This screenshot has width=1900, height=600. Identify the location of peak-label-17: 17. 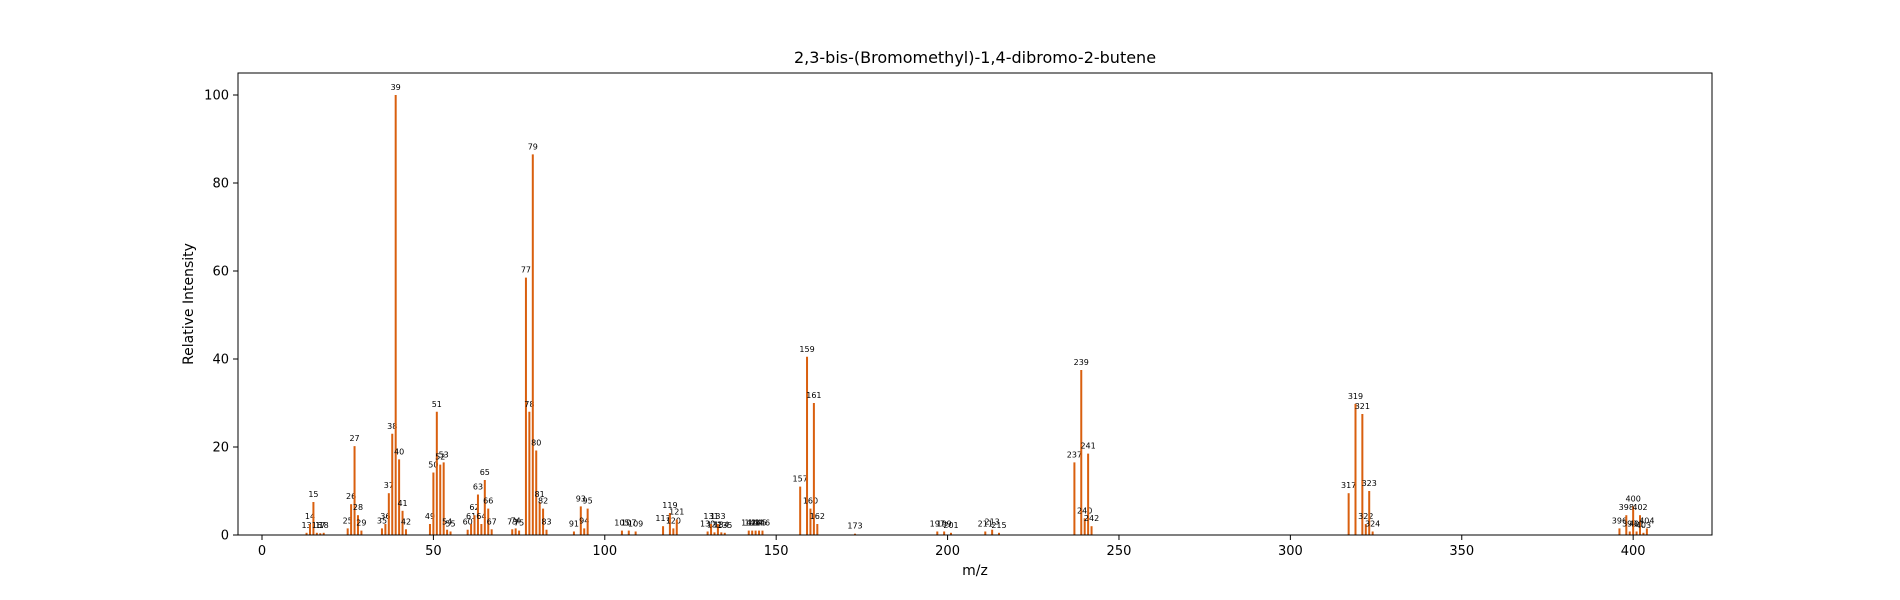
(320, 525).